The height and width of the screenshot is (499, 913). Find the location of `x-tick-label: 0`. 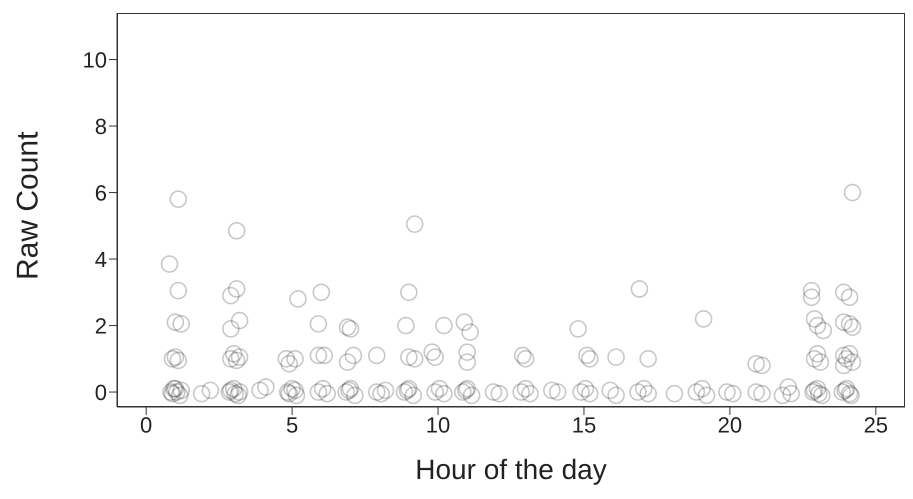

x-tick-label: 0 is located at coordinates (146, 425).